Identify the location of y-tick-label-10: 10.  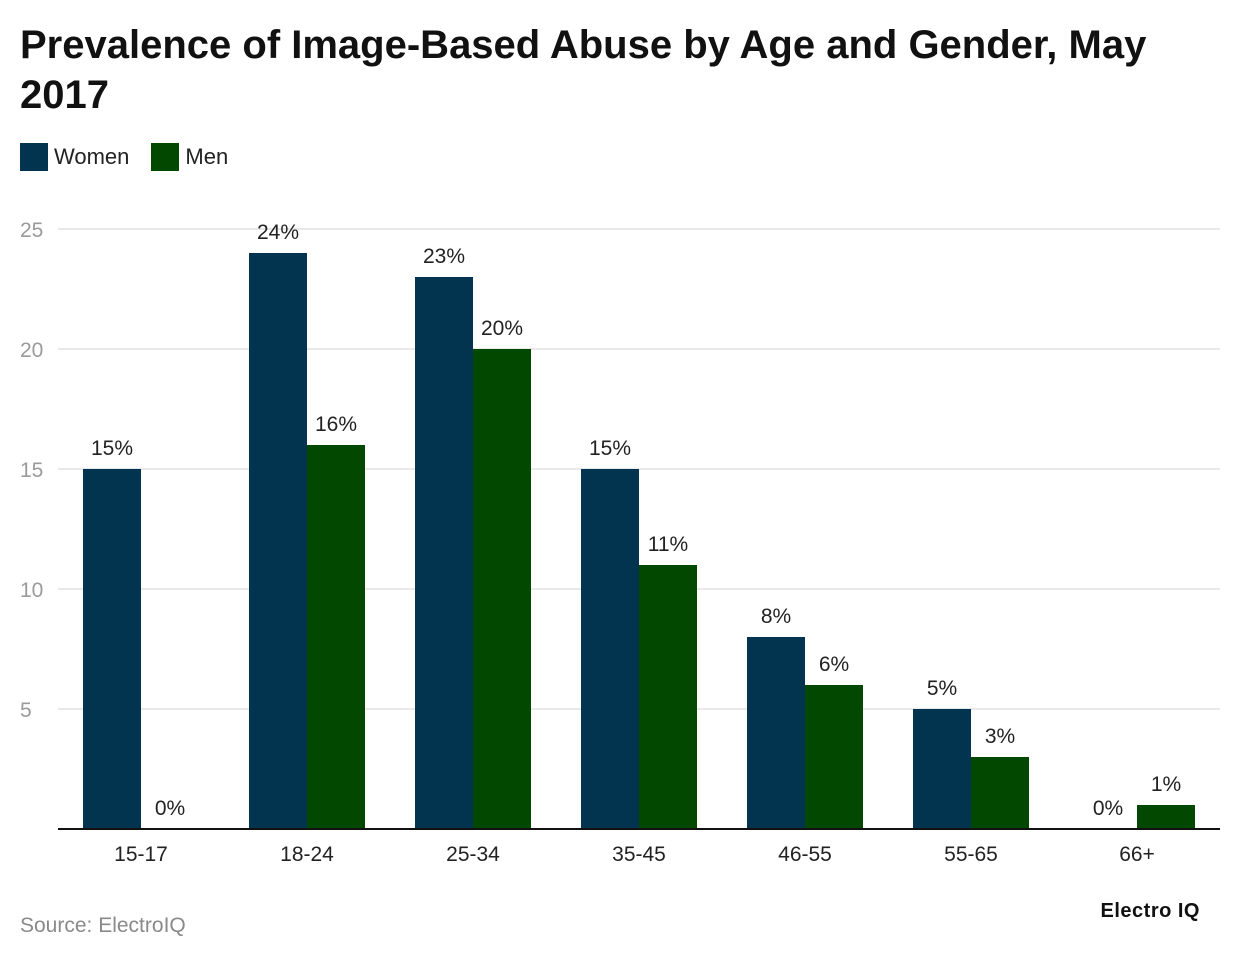
(31, 590).